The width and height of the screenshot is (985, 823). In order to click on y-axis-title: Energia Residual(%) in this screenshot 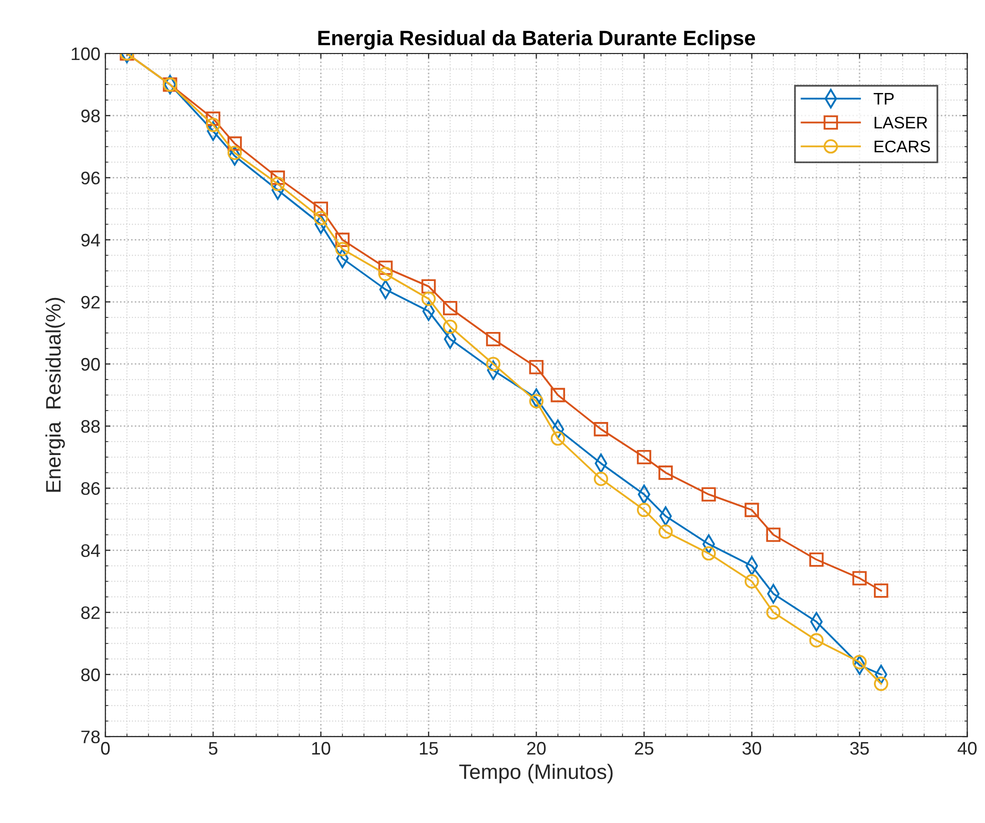, I will do `click(55, 395)`.